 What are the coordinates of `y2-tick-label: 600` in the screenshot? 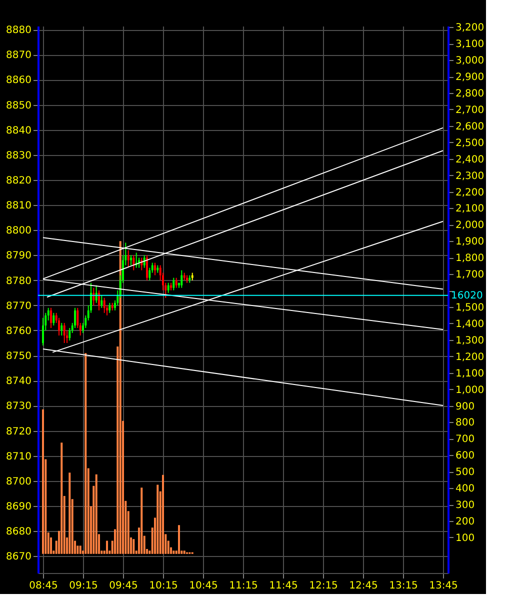 It's located at (465, 456).